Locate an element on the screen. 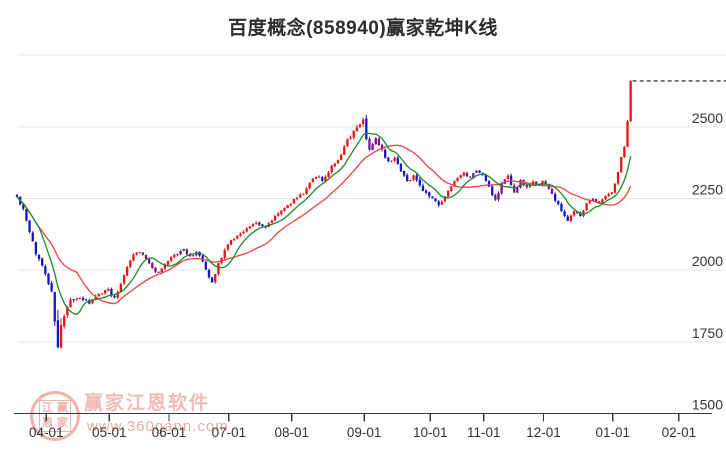 Image resolution: width=726 pixels, height=450 pixels. y-axis-label: 2000 is located at coordinates (707, 261).